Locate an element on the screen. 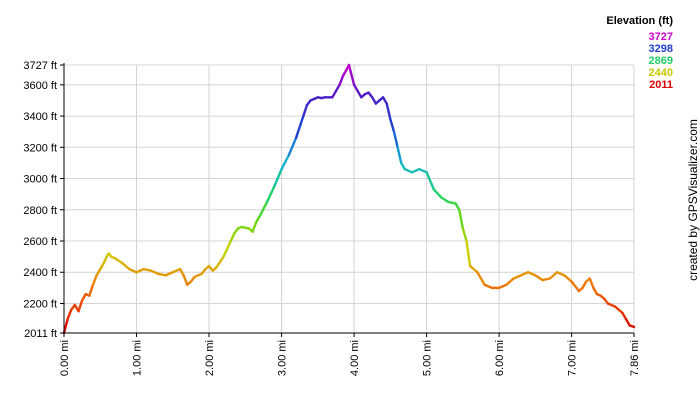  y-tick-label: 3400 ft is located at coordinates (40, 117).